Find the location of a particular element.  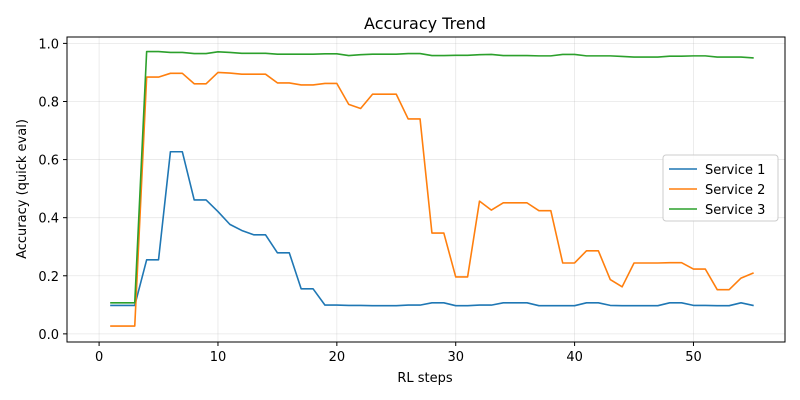

chart-title: Accuracy Trend is located at coordinates (425, 23).